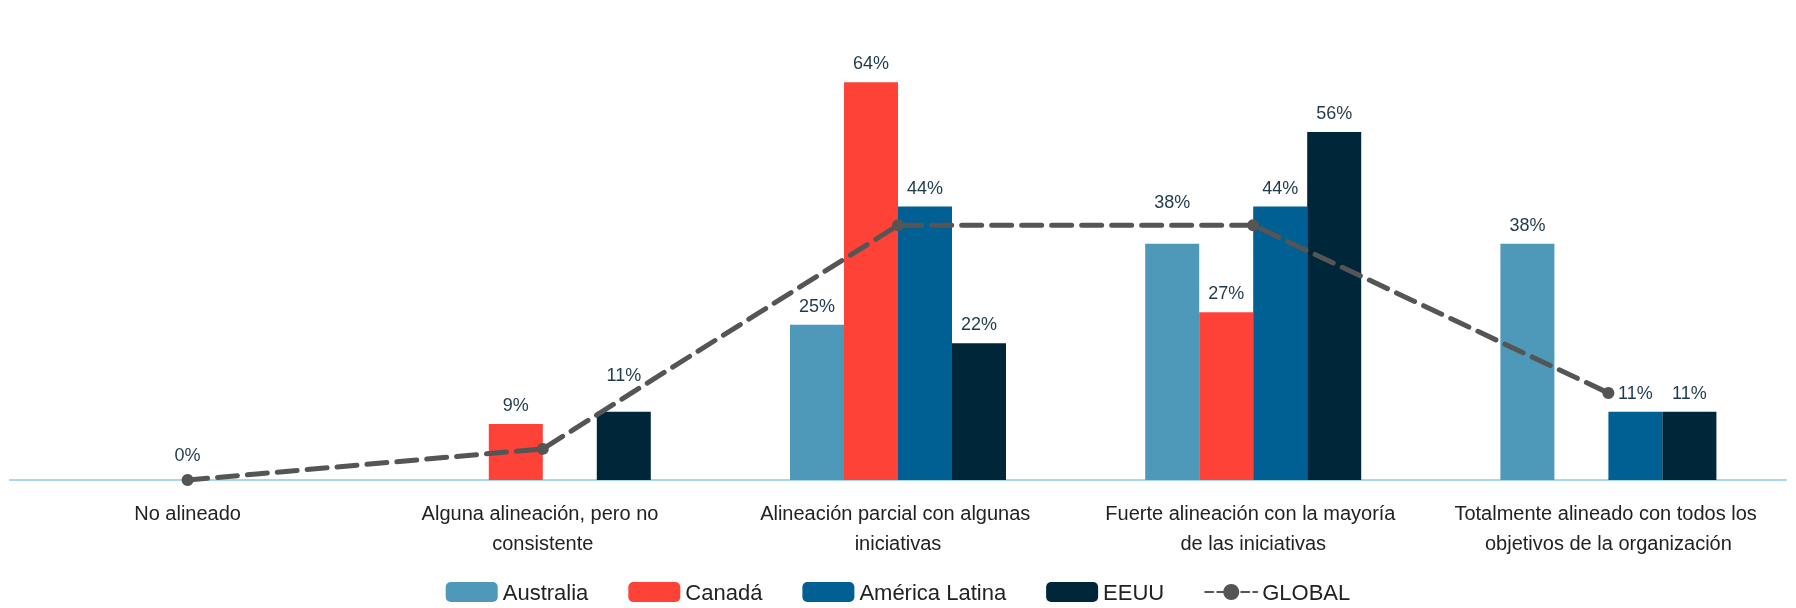 This screenshot has width=1796, height=608. What do you see at coordinates (817, 305) in the screenshot?
I see `data-label: 25%` at bounding box center [817, 305].